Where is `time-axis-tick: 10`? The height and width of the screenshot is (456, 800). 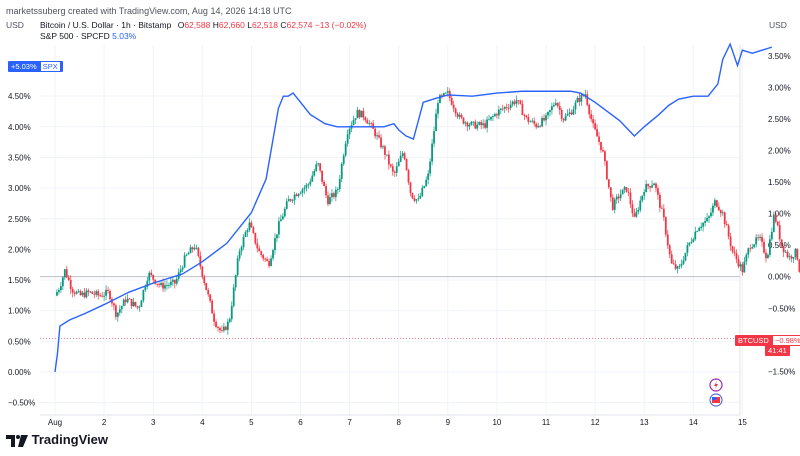 time-axis-tick: 10 is located at coordinates (496, 422).